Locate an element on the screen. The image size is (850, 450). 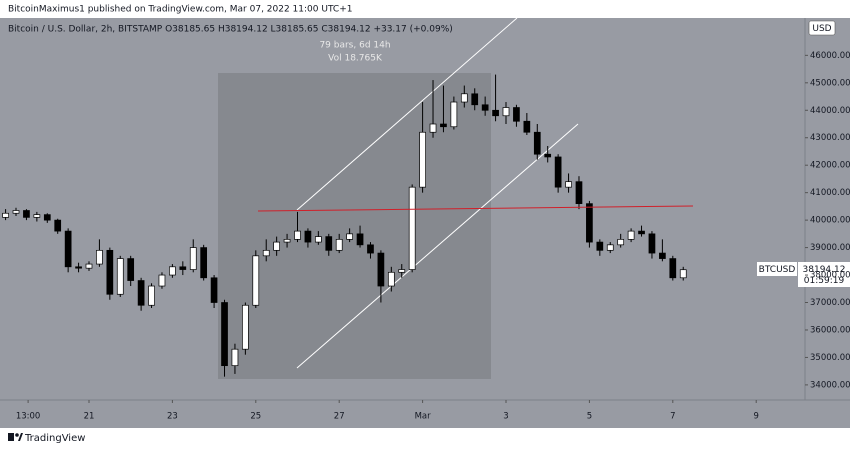
footer is located at coordinates (425, 439).